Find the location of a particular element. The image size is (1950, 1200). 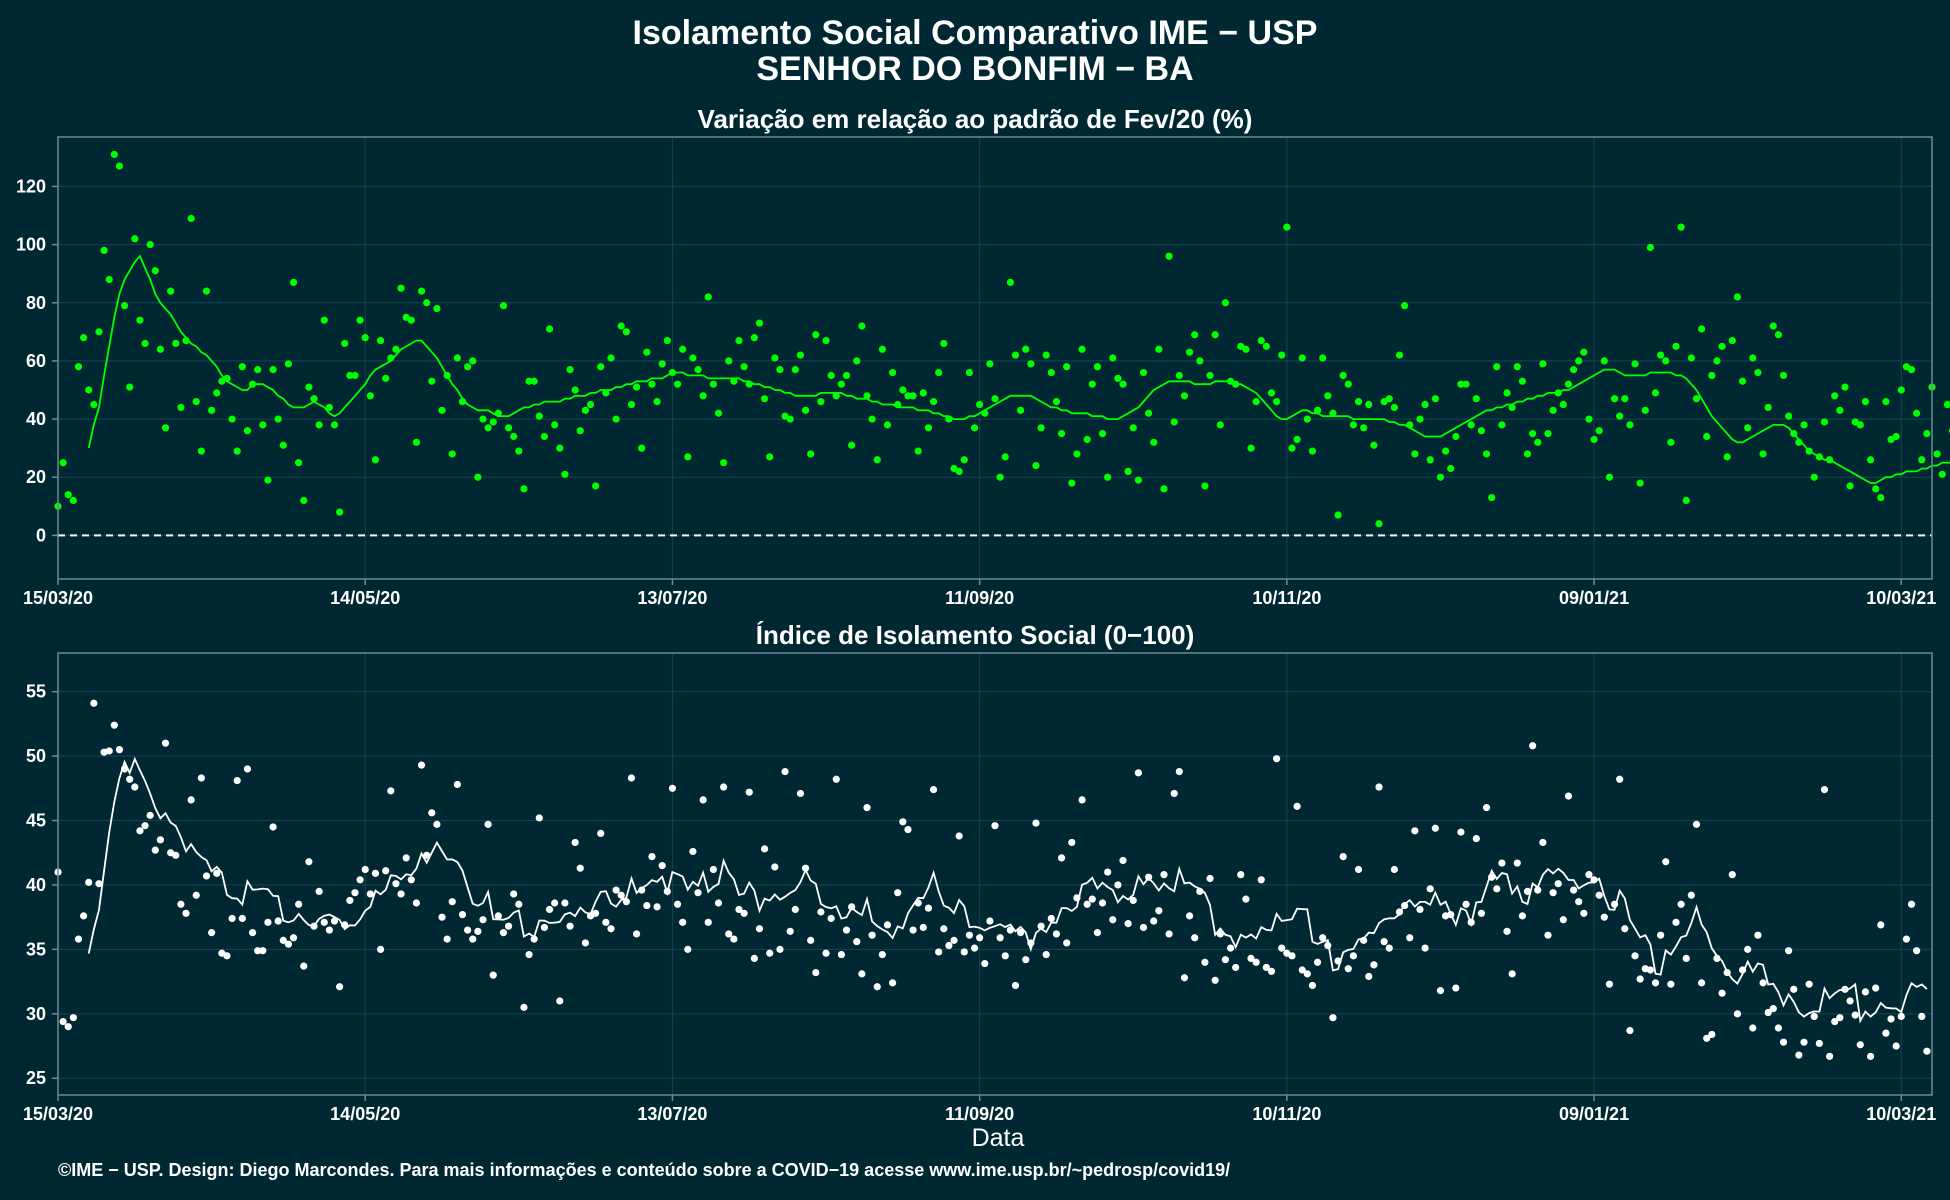

y-tick-label-1: 20 is located at coordinates (36, 477).